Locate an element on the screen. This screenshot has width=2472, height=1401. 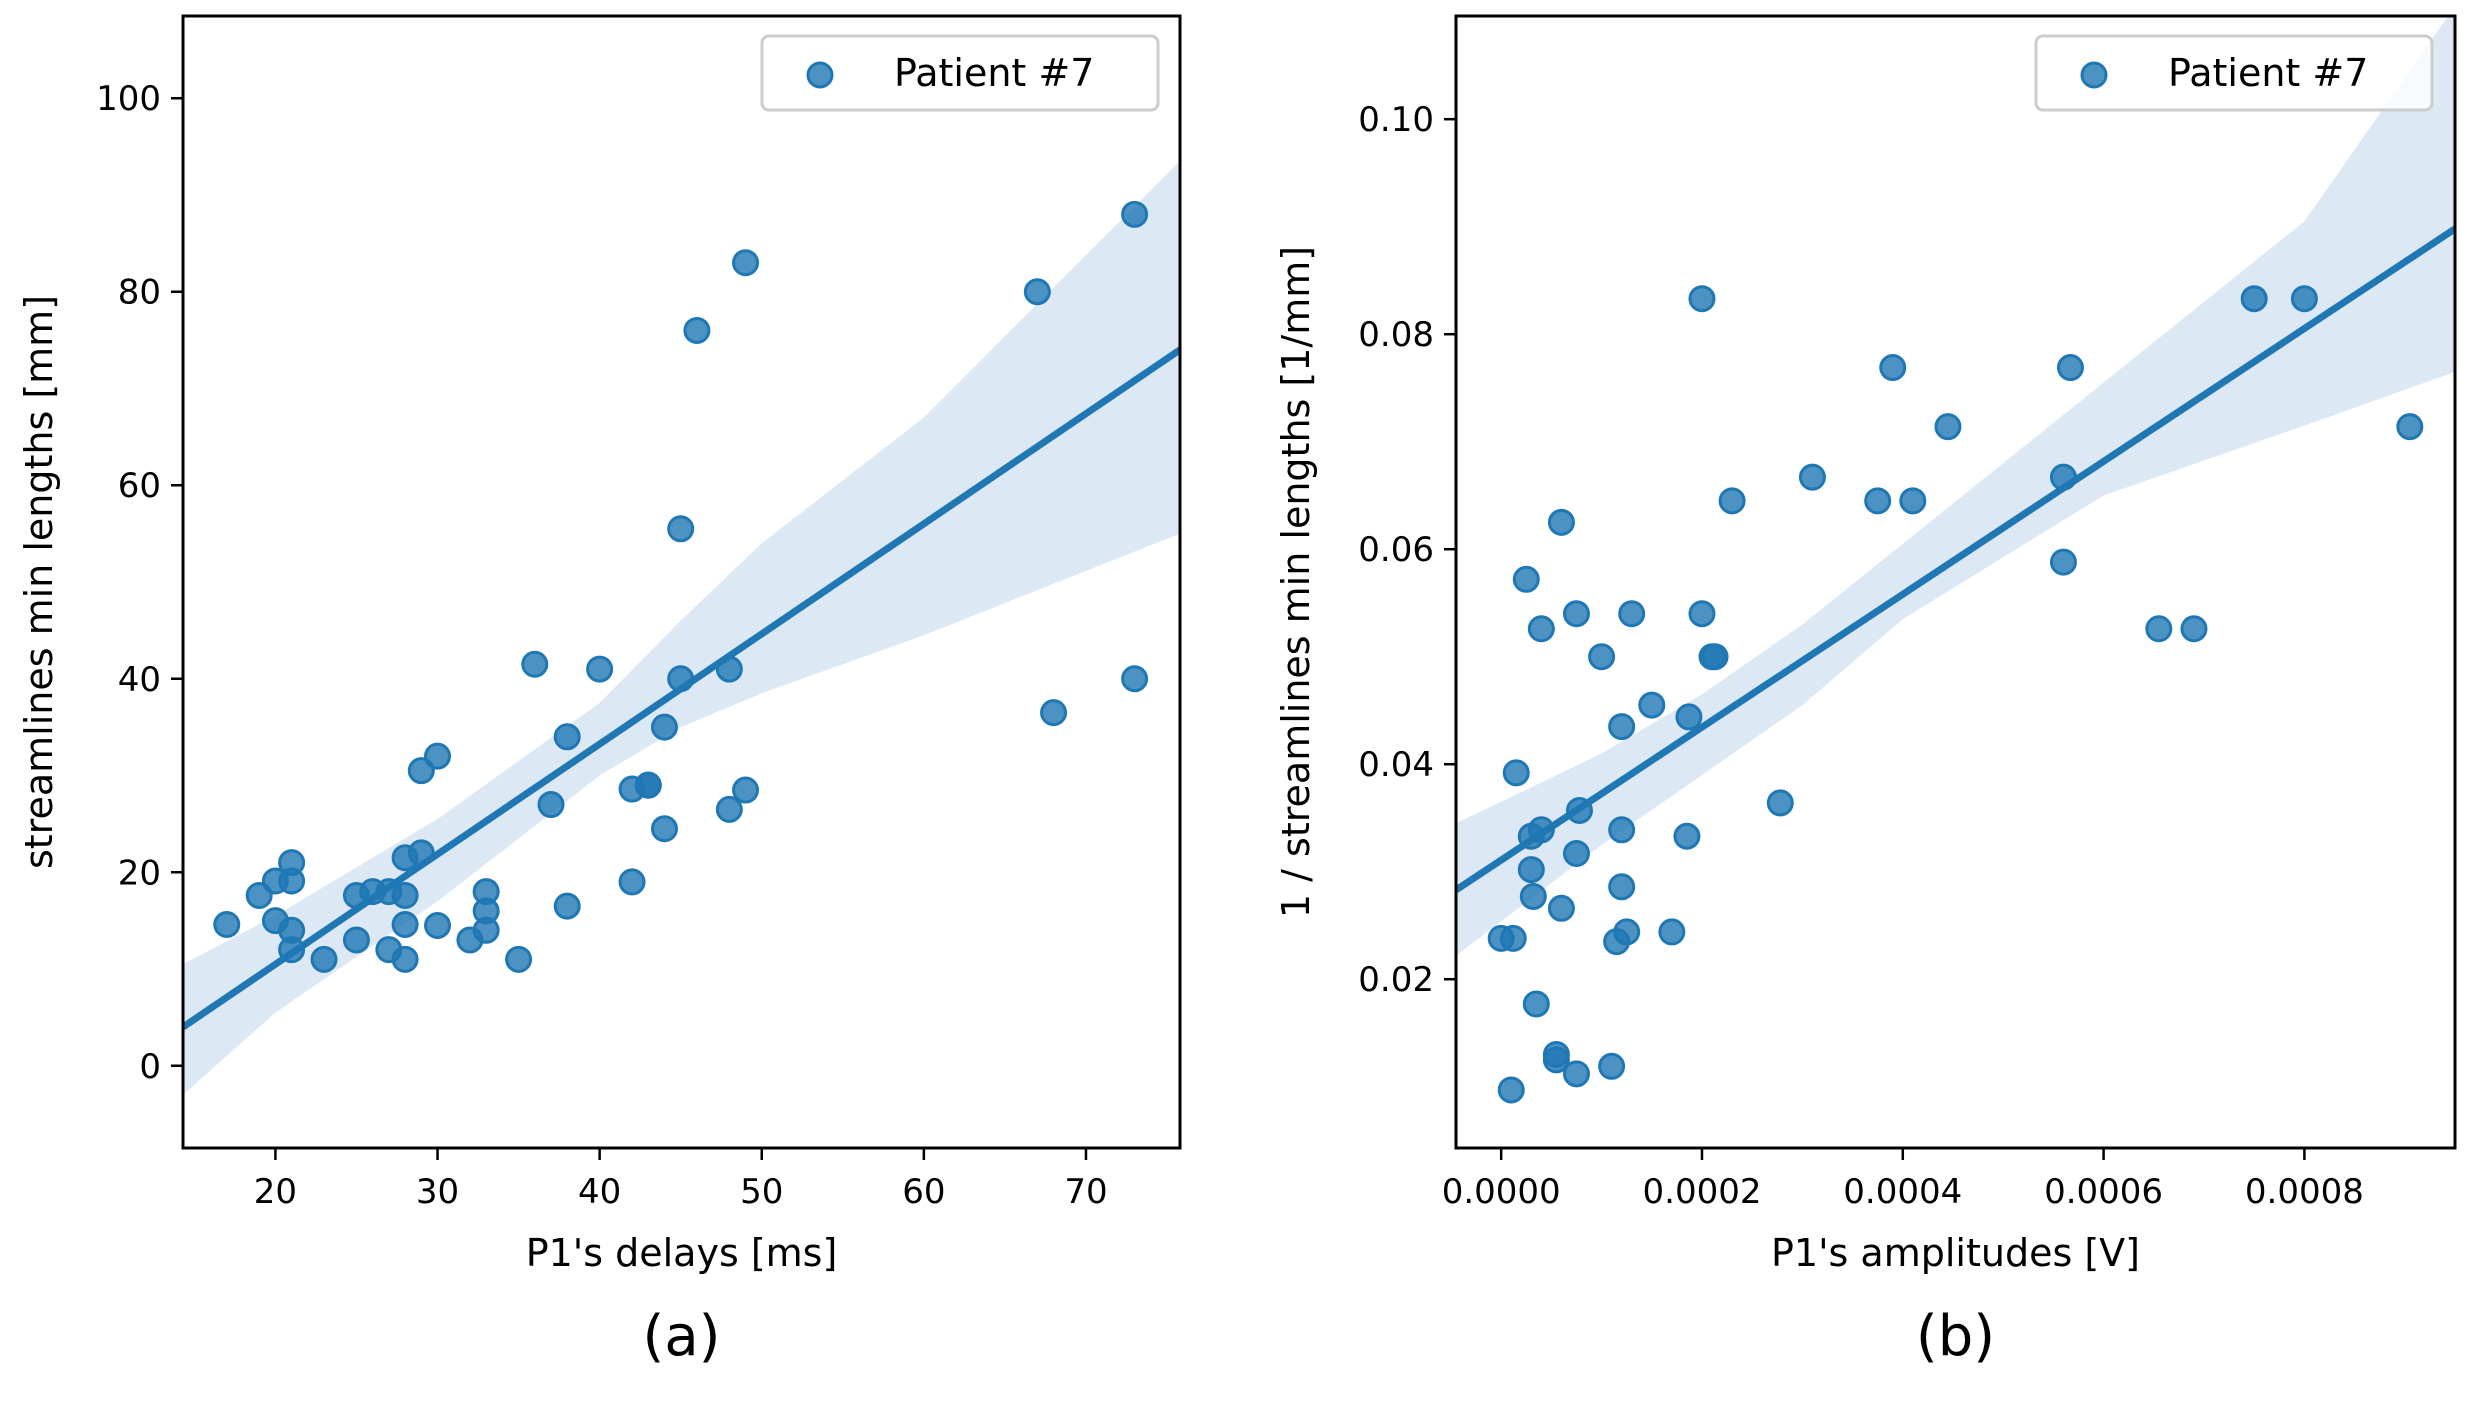
y-tick-label: 0.08 is located at coordinates (1396, 335).